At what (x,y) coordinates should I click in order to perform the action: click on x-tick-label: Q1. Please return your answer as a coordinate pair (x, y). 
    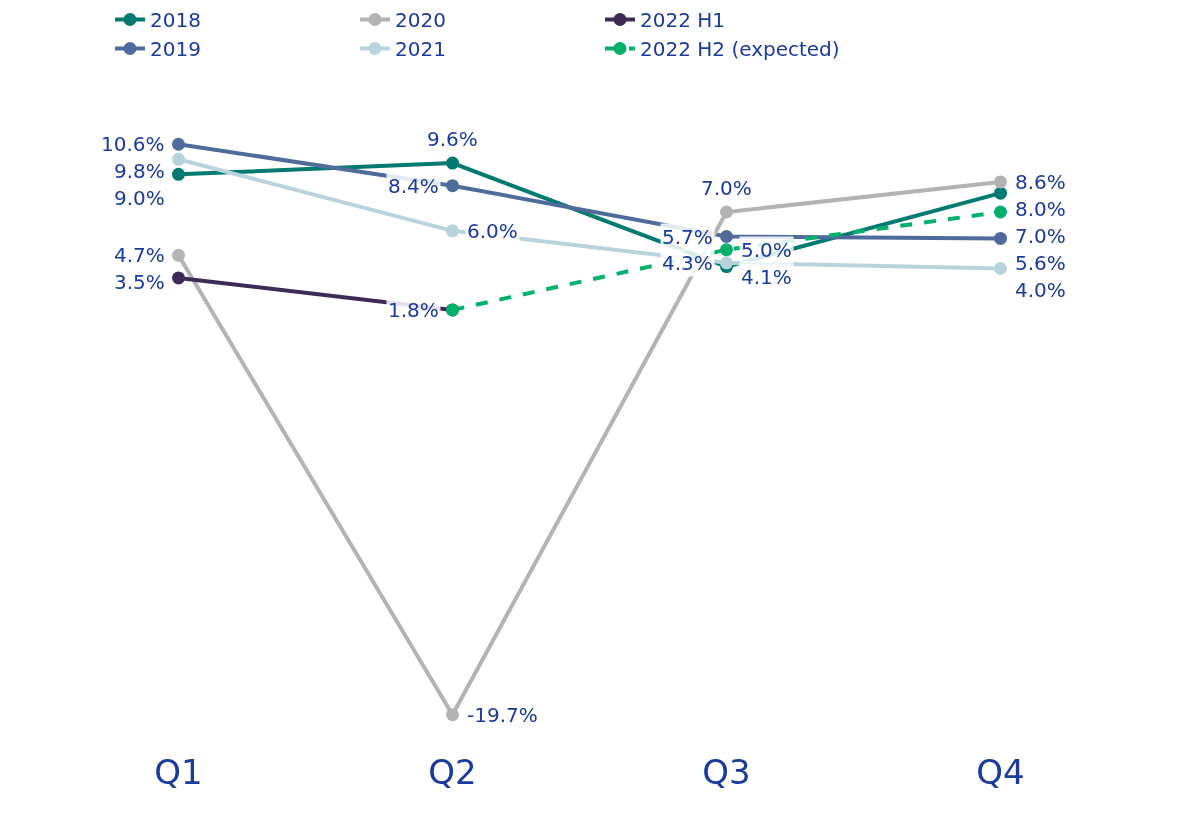
    Looking at the image, I should click on (178, 772).